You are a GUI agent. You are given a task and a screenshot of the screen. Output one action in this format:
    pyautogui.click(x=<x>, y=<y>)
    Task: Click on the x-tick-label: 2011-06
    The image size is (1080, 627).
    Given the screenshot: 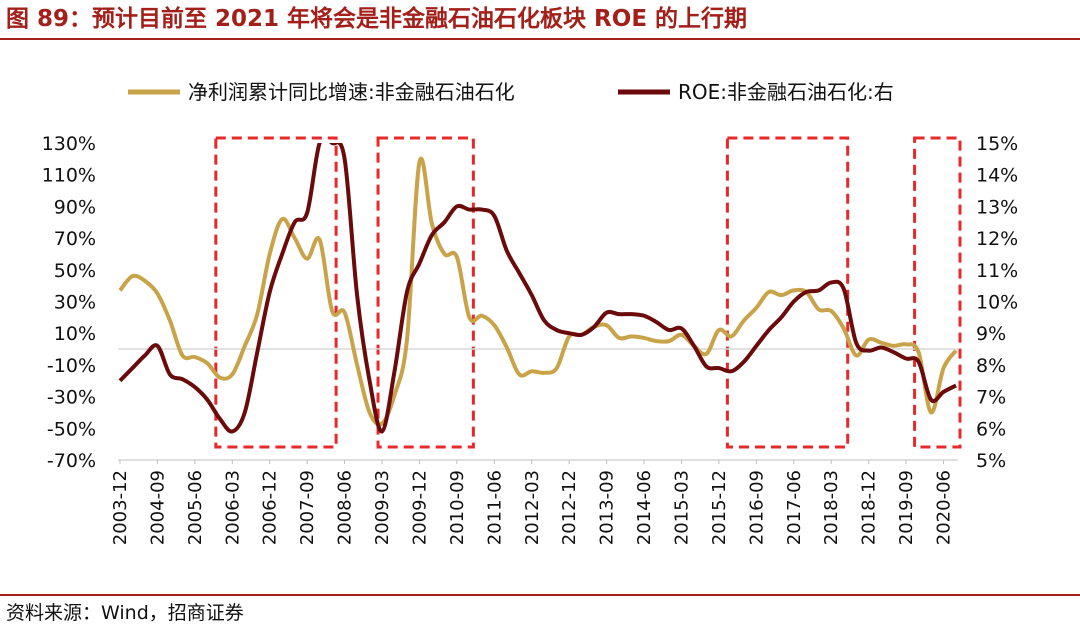 What is the action you would take?
    pyautogui.click(x=494, y=507)
    